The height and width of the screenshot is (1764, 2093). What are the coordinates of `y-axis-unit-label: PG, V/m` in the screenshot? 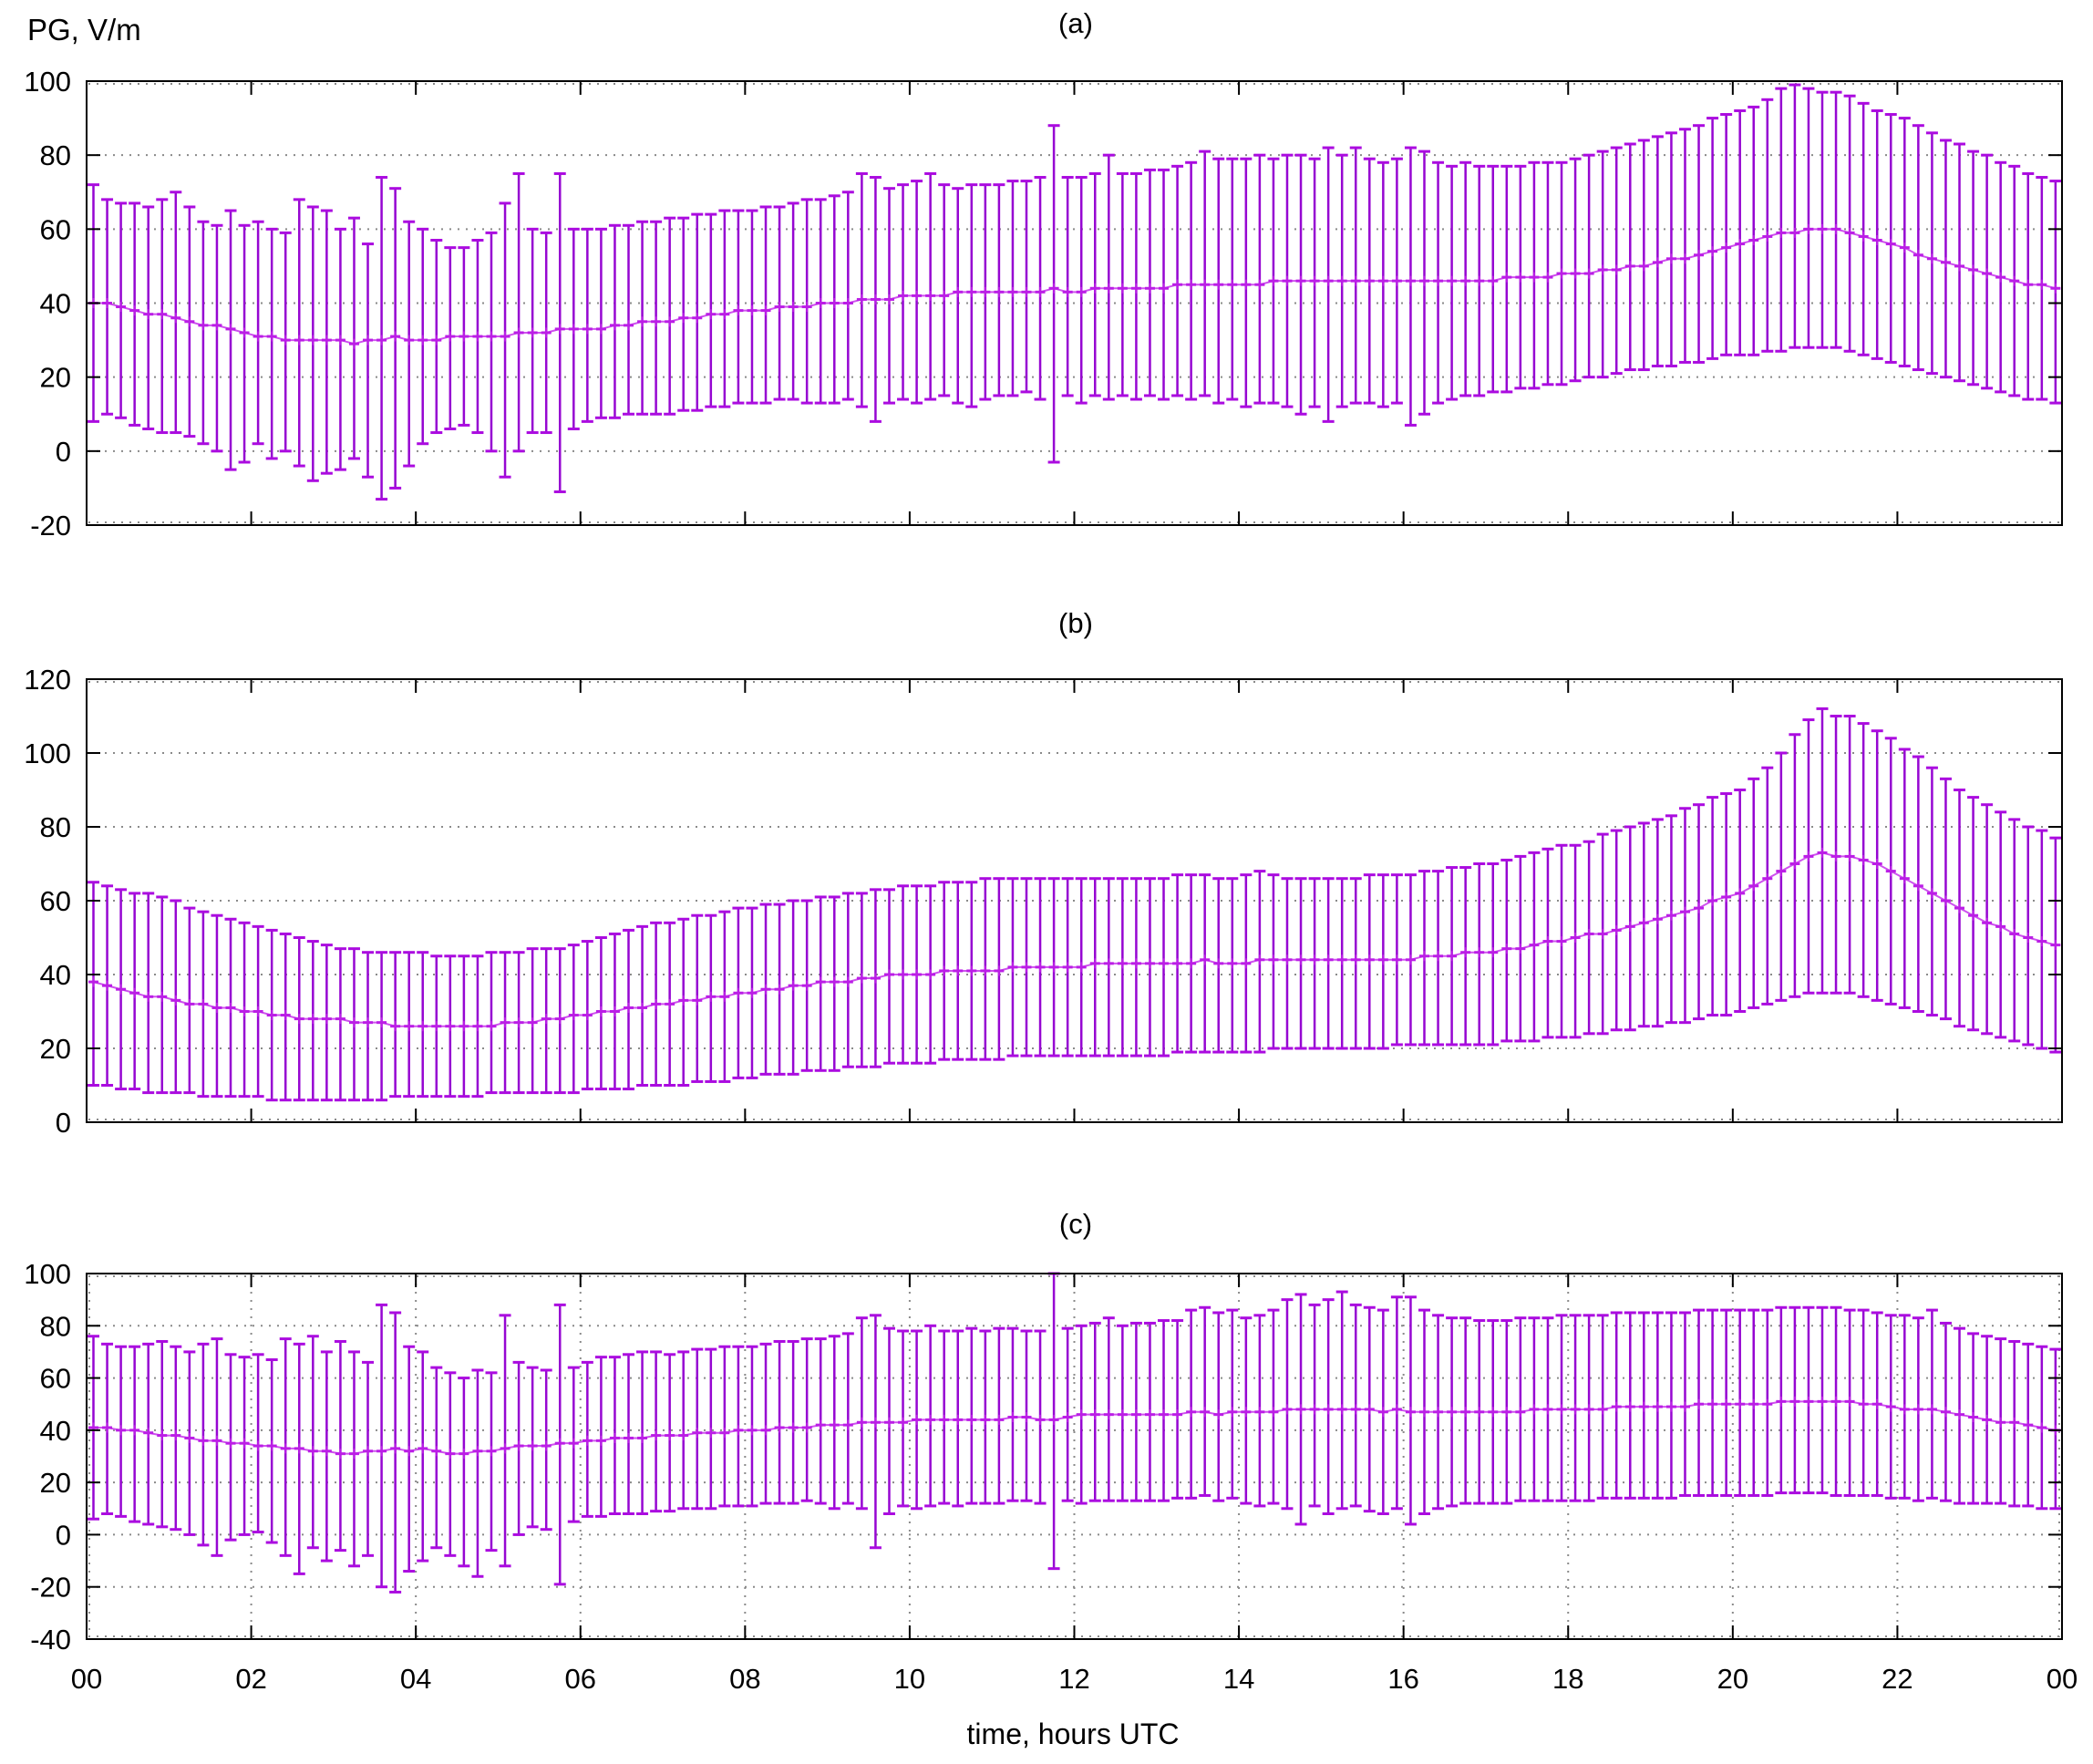 It's located at (84, 29).